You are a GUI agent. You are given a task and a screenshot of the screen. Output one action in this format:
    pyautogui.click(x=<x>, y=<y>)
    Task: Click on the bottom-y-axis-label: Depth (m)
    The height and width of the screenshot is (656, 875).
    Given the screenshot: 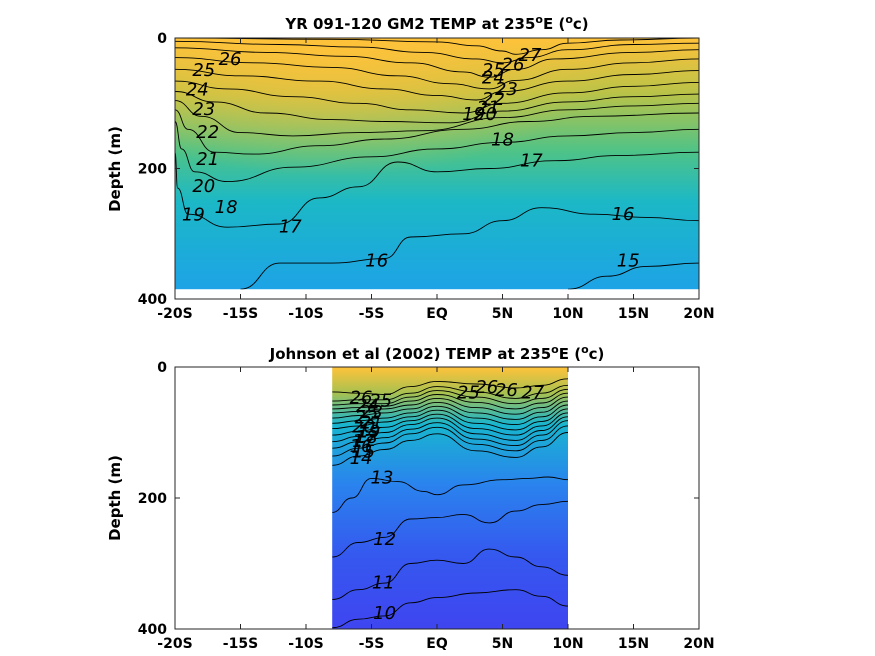 What is the action you would take?
    pyautogui.click(x=115, y=498)
    